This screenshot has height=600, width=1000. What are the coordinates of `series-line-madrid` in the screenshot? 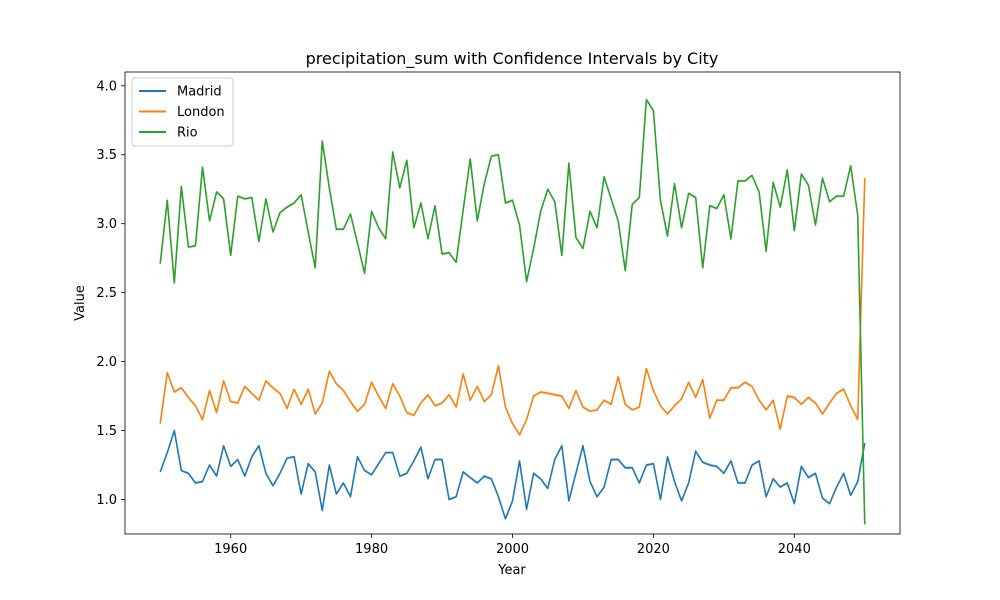 It's located at (512, 474).